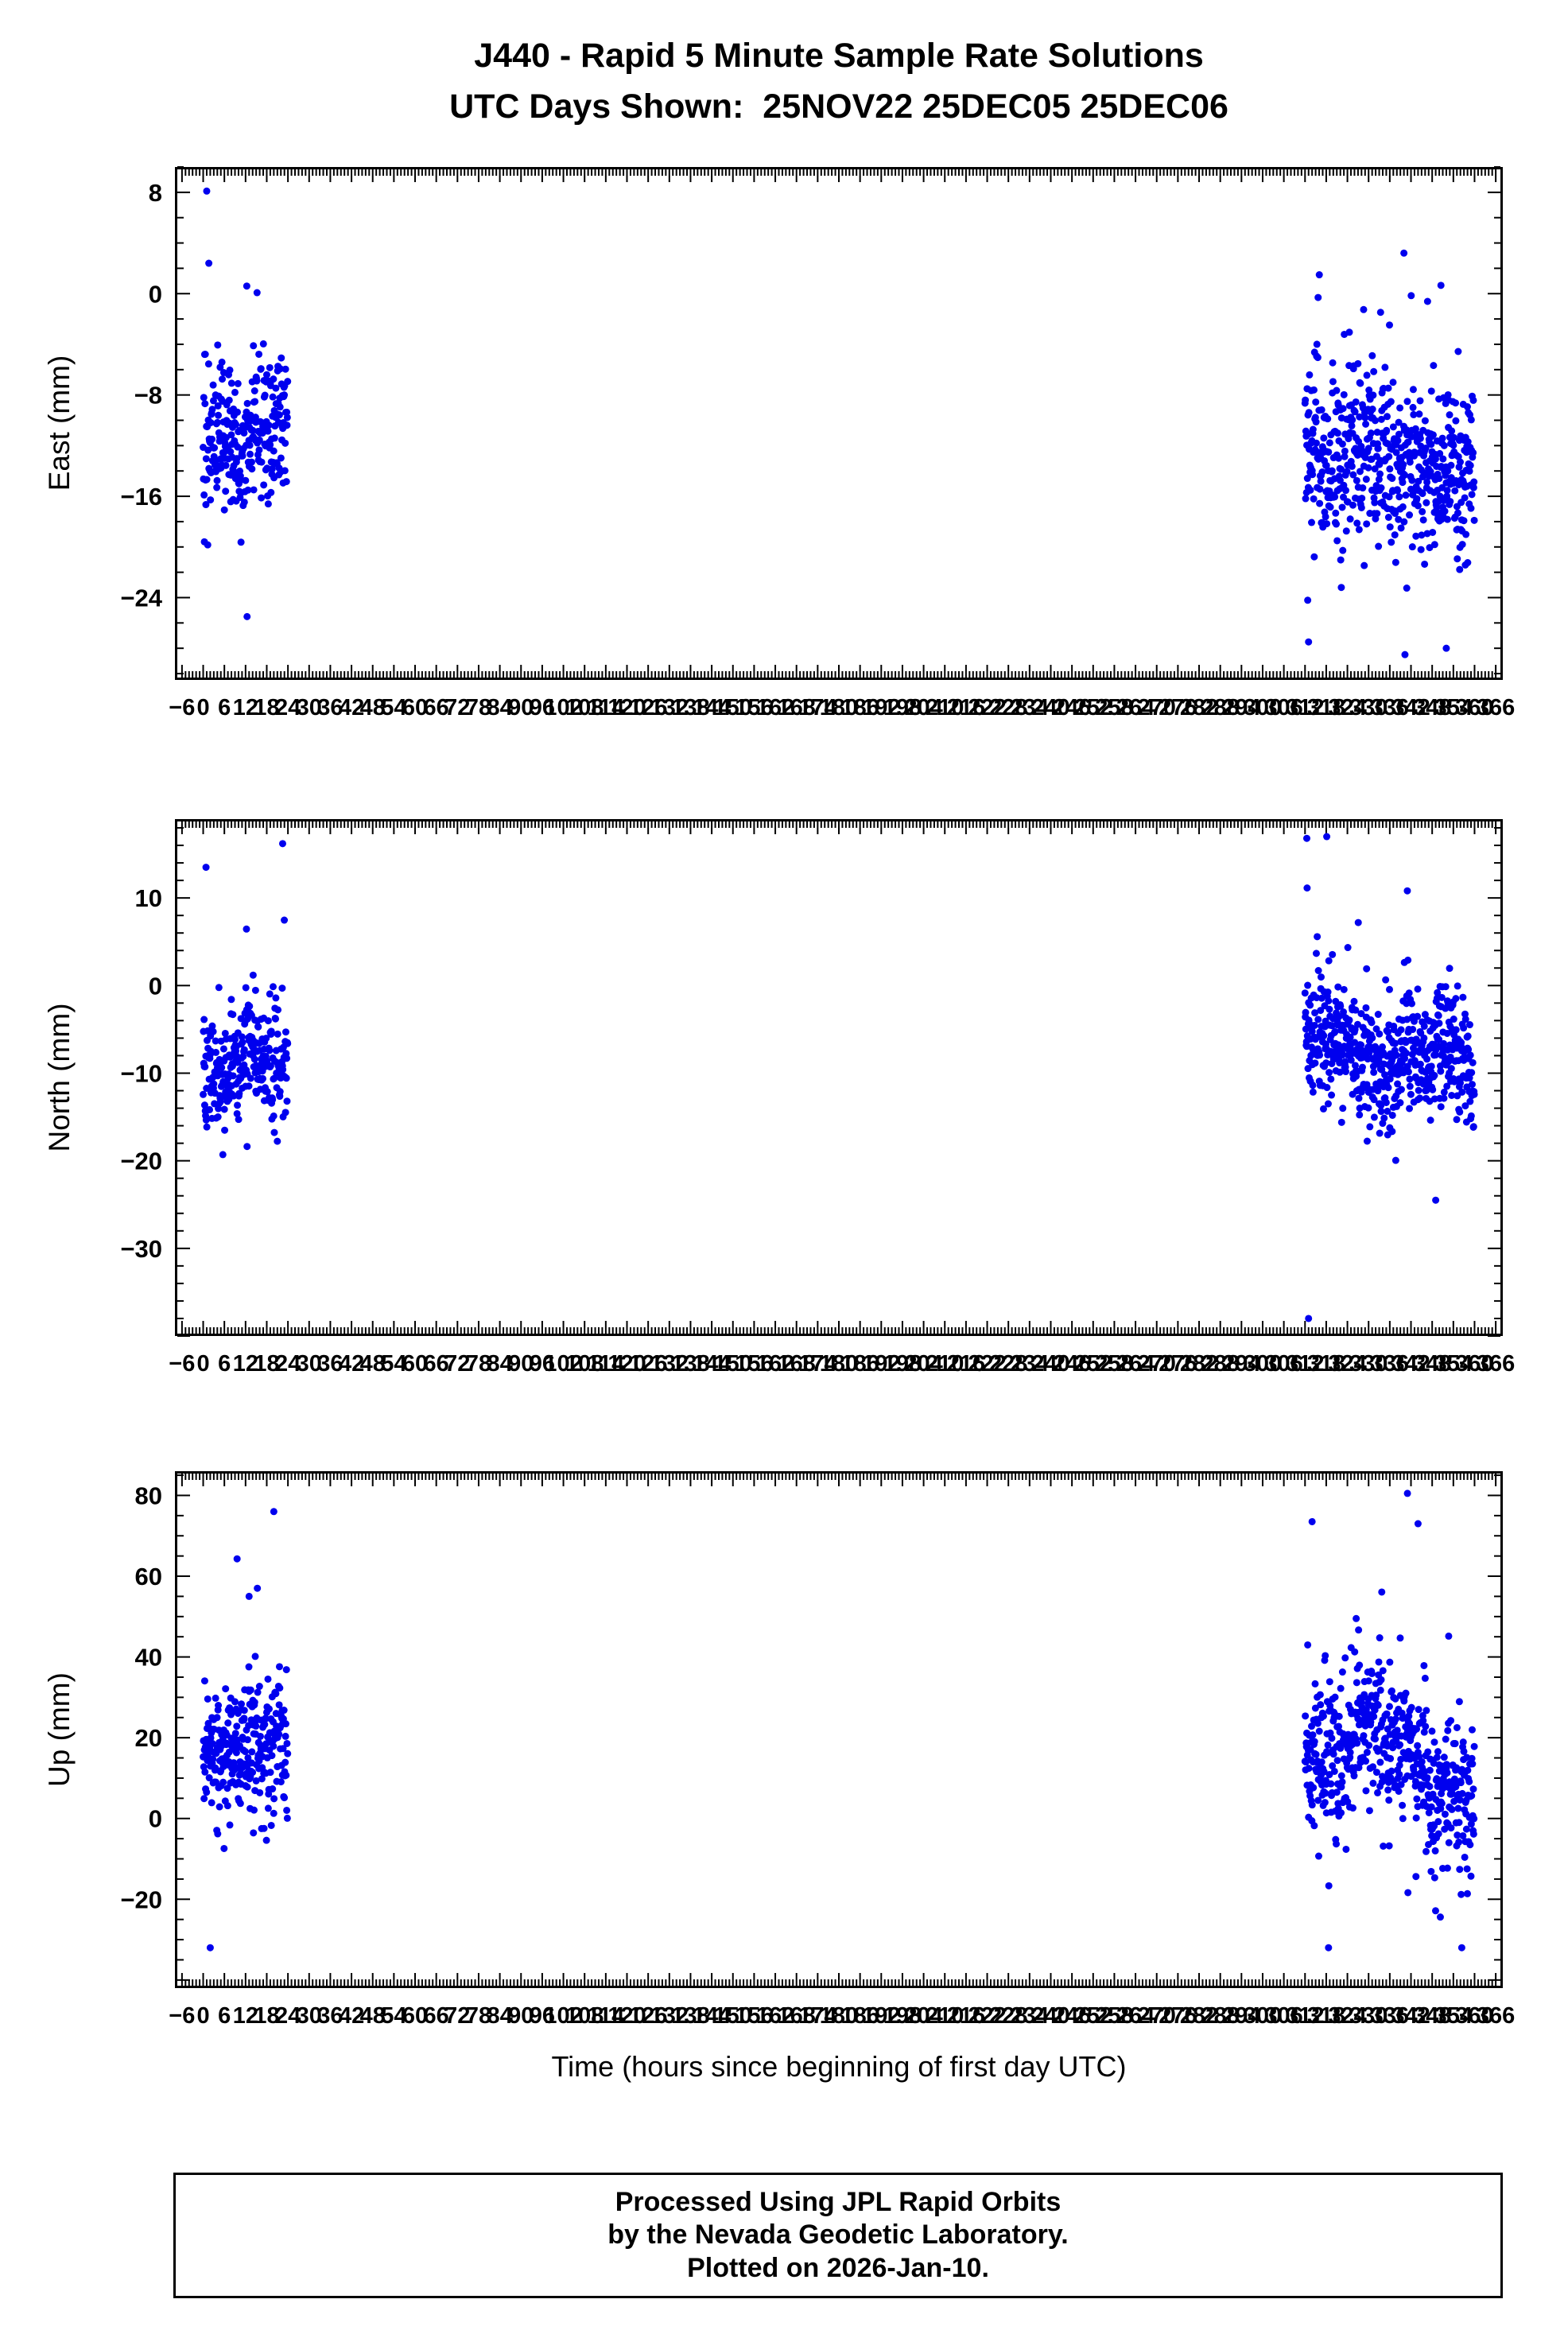 The image size is (1568, 2338). I want to click on svg-text: −20, so click(141, 1161).